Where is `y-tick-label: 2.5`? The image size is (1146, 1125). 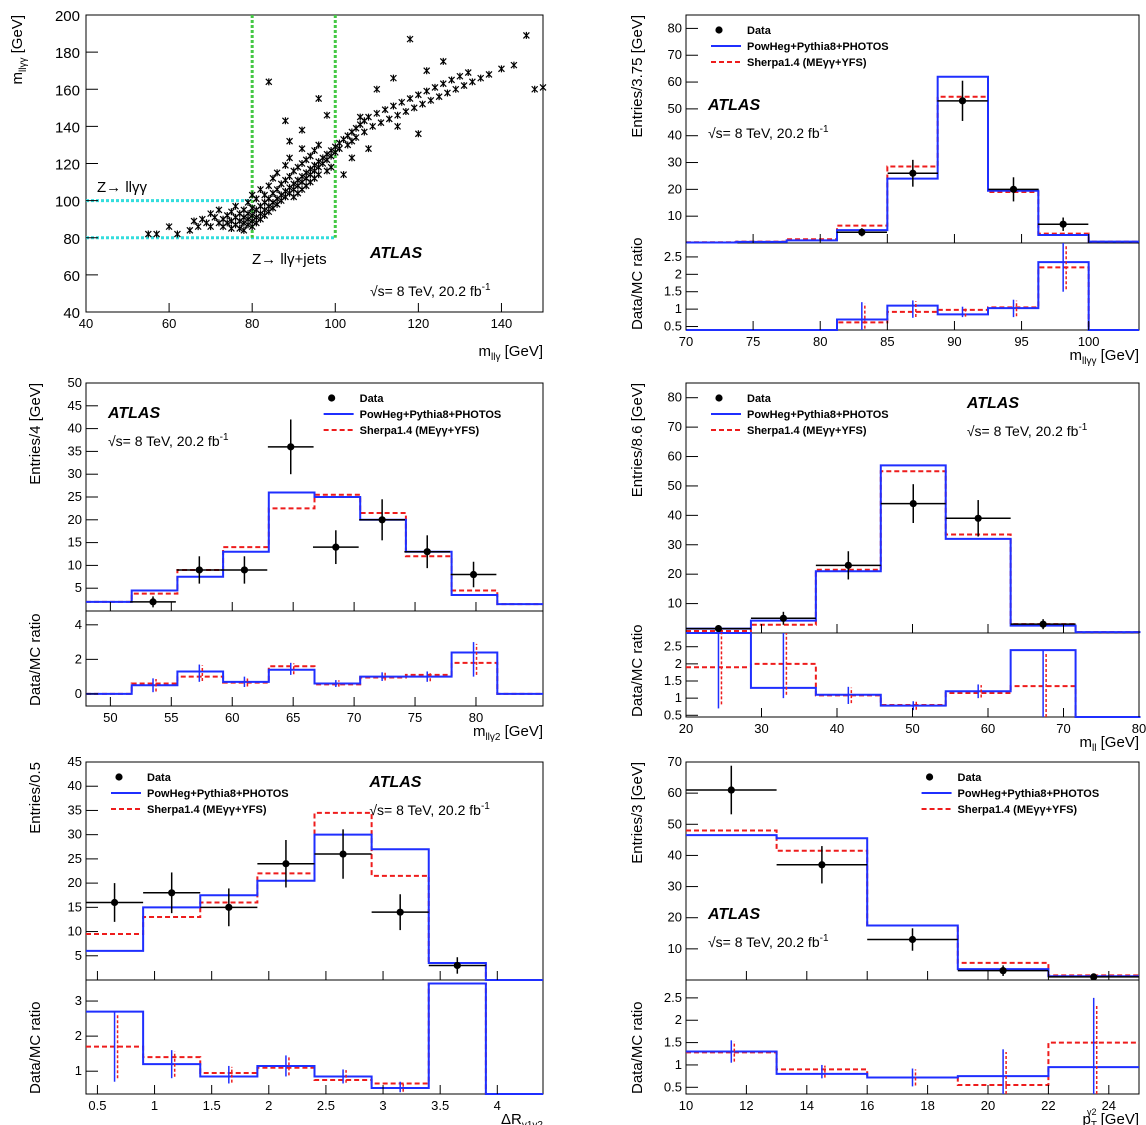 y-tick-label: 2.5 is located at coordinates (673, 646).